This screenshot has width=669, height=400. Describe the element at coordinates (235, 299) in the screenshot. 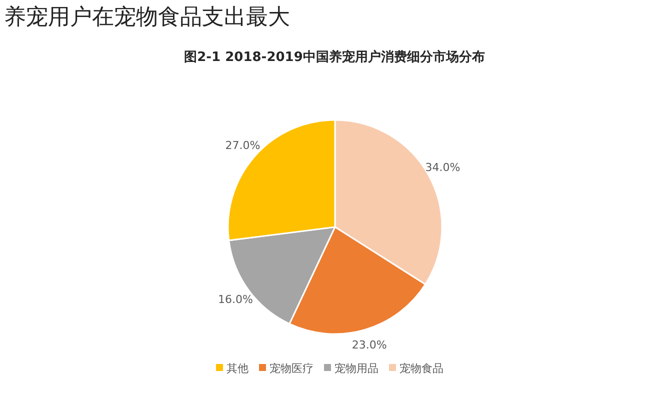

I see `data-label: 16.0%` at that location.